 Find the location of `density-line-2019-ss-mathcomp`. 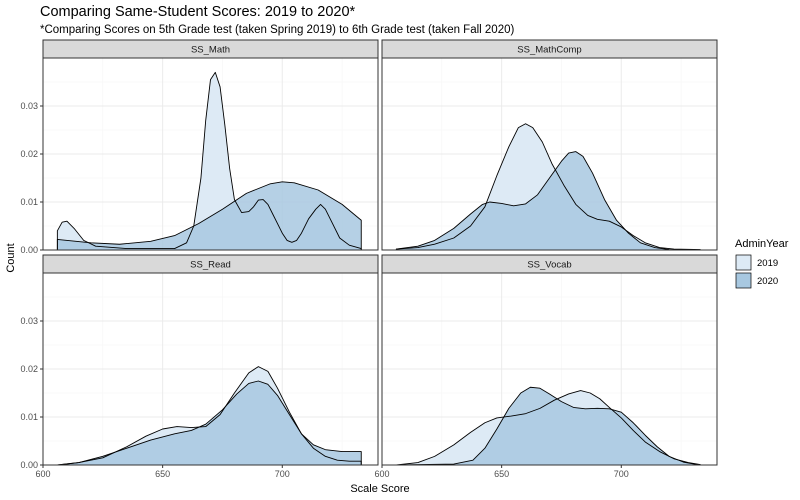

density-line-2019-ss-mathcomp is located at coordinates (548, 186).